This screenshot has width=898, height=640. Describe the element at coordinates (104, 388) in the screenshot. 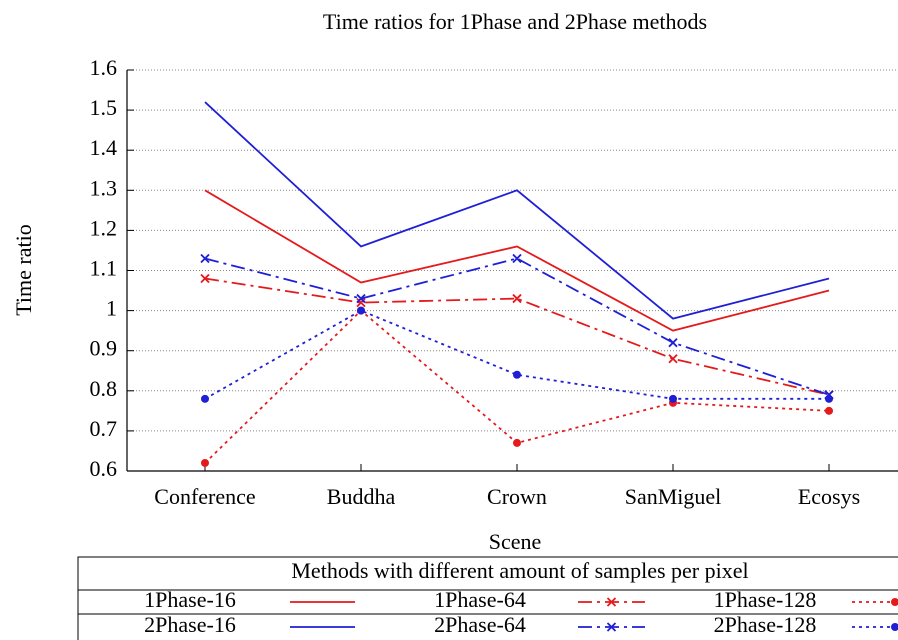

I see `y-tick-label: 0.8` at that location.